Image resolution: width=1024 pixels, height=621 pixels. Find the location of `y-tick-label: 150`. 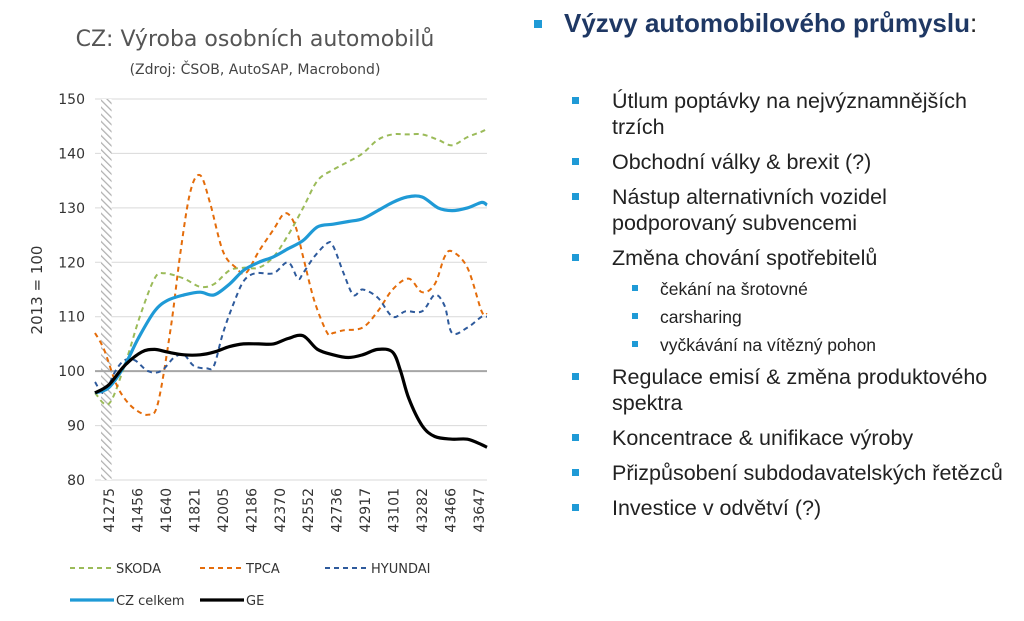

y-tick-label: 150 is located at coordinates (71, 100).